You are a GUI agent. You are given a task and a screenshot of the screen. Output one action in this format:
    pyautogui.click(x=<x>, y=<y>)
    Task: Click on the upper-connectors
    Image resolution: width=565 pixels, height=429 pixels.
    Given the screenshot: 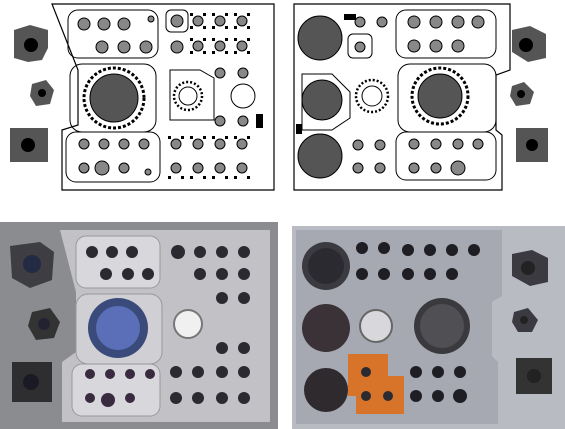 What is the action you would take?
    pyautogui.click(x=115, y=35)
    